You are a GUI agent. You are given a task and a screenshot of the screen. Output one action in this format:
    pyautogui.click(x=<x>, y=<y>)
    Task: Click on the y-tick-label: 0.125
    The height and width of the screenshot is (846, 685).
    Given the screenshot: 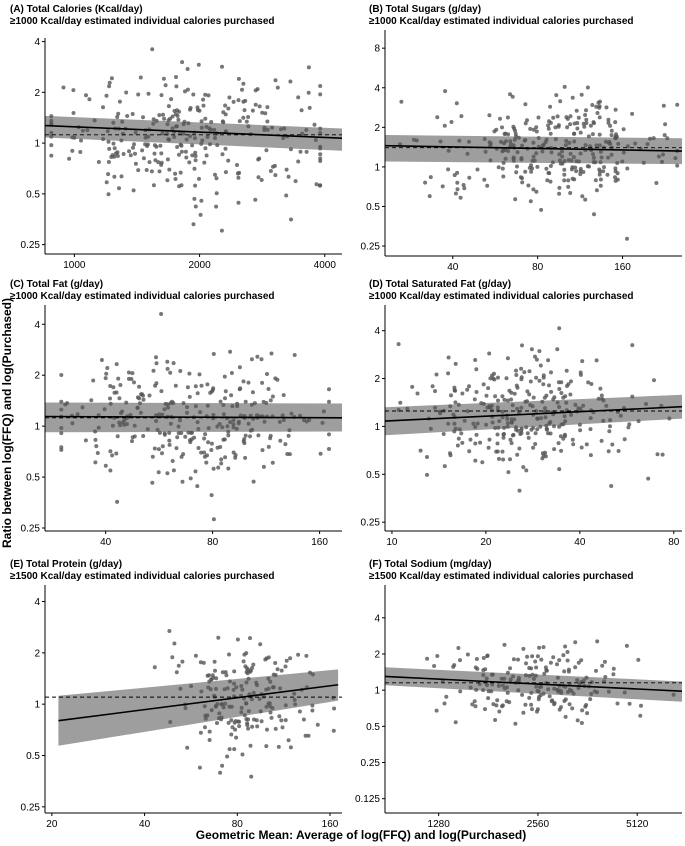 What is the action you would take?
    pyautogui.click(x=367, y=799)
    